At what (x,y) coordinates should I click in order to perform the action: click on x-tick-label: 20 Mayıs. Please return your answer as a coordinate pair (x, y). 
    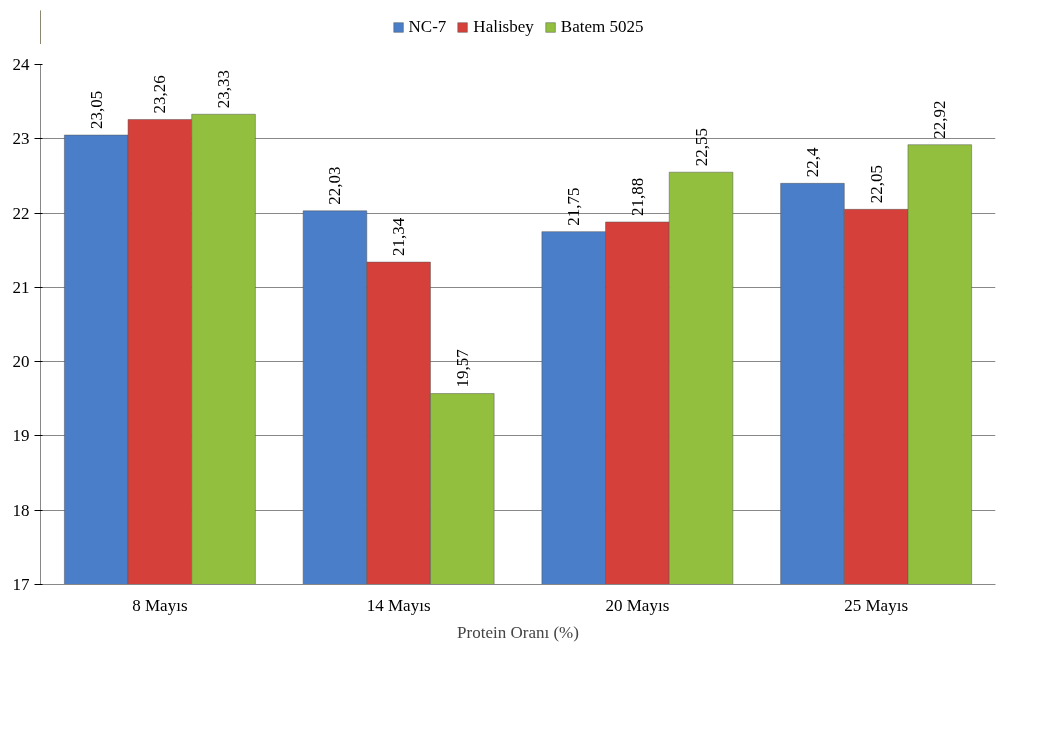
    Looking at the image, I should click on (637, 605).